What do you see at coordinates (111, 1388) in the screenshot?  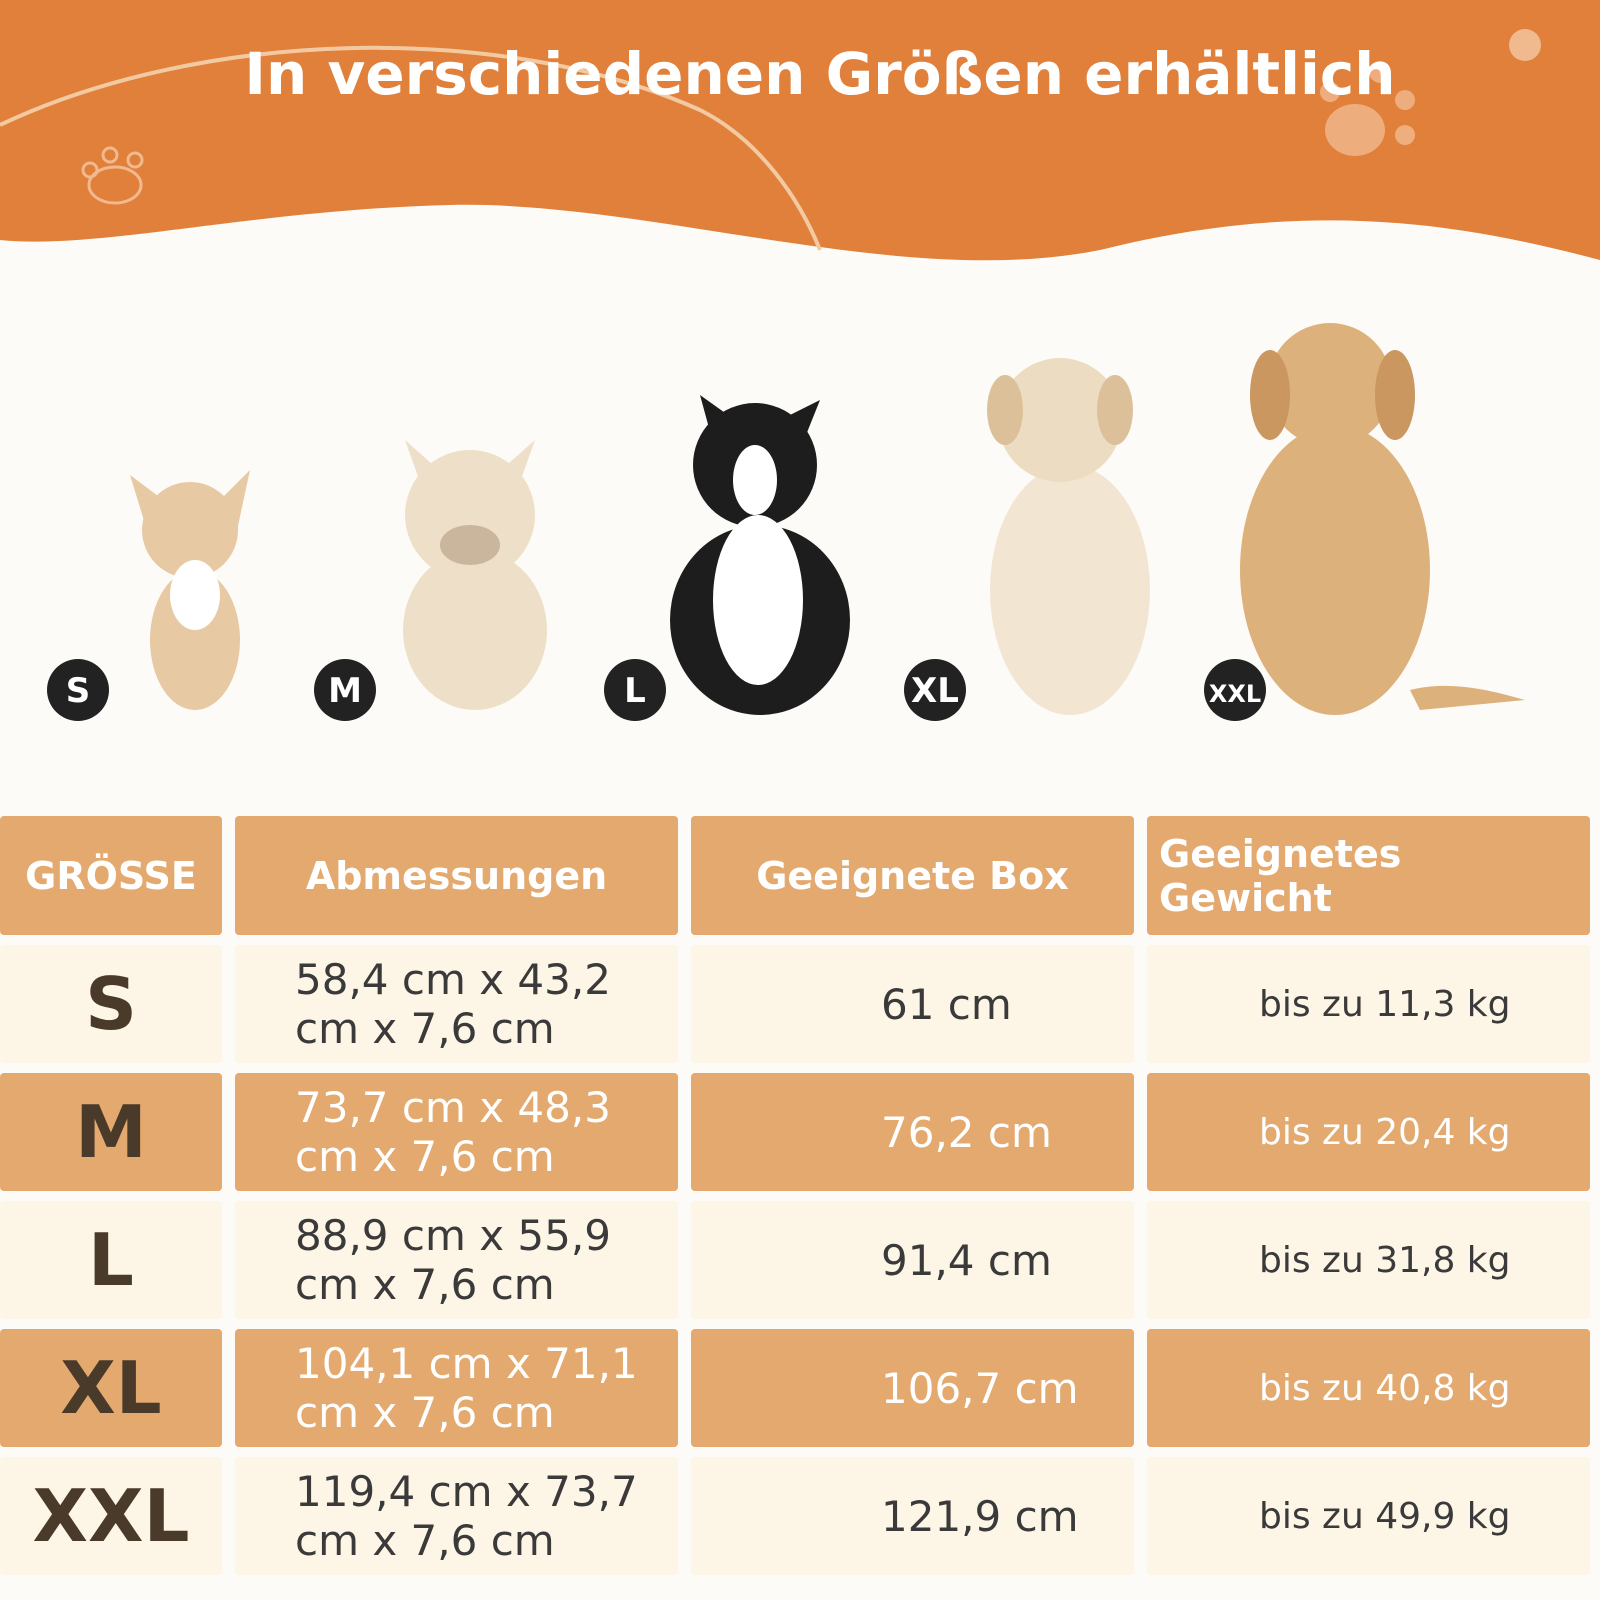 I see `size-cell: XL` at bounding box center [111, 1388].